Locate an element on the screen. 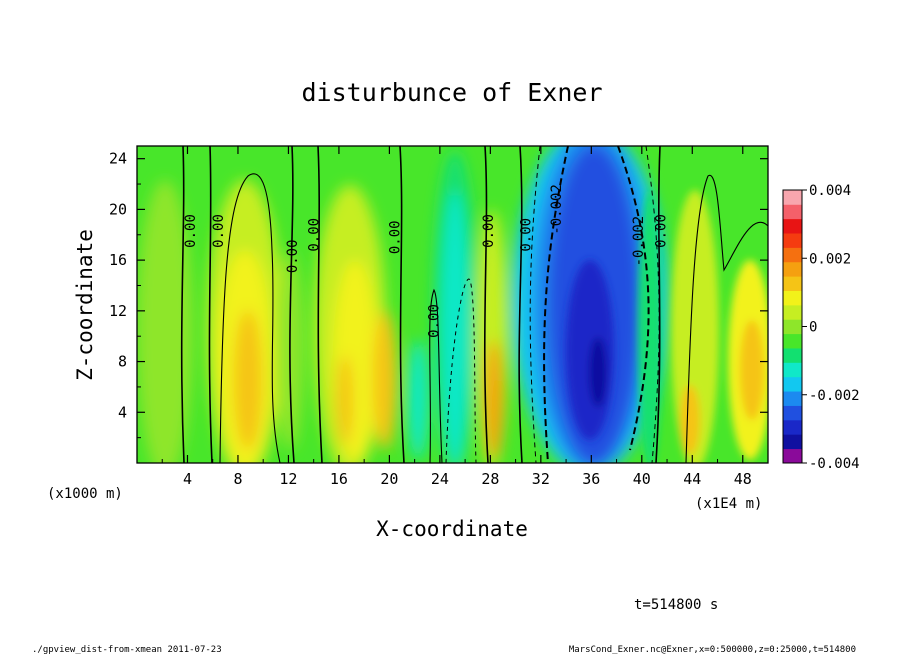 The image size is (904, 654). chart-title: disturbunce of Exner is located at coordinates (451, 92).